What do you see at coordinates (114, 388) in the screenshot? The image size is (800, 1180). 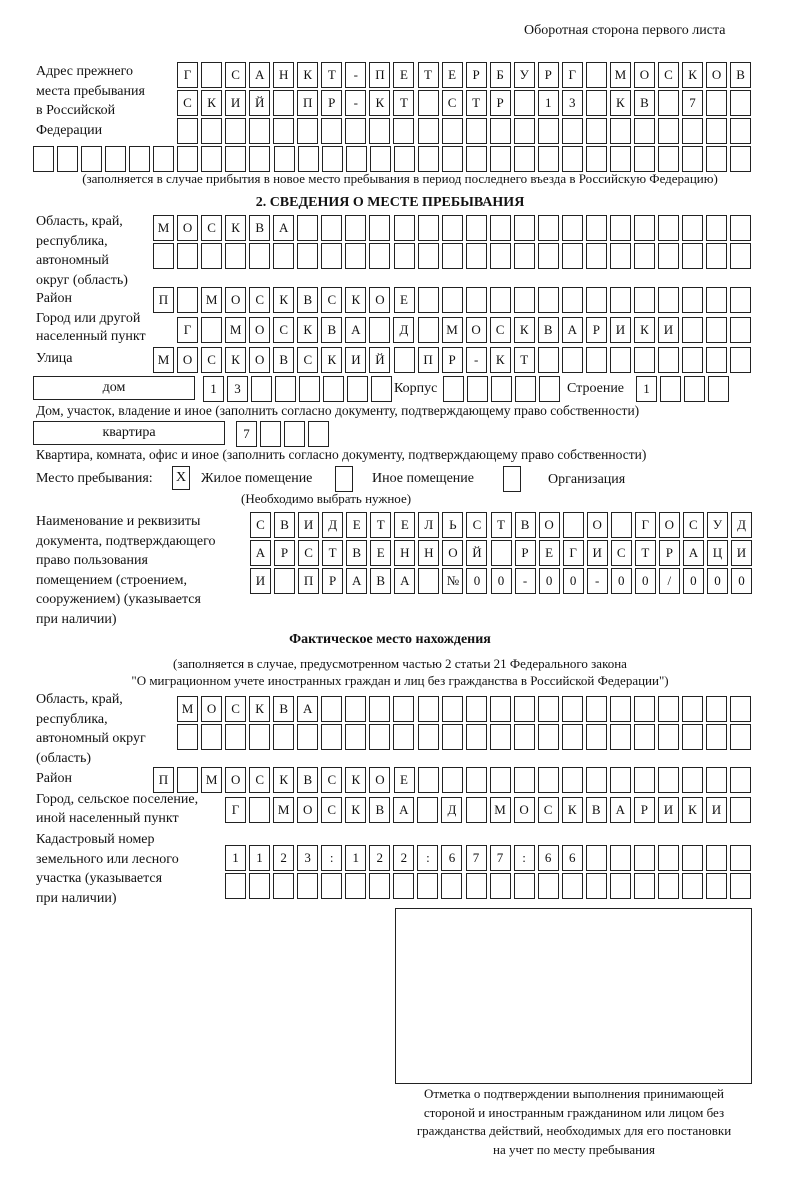 I see `house-type-field: дом` at bounding box center [114, 388].